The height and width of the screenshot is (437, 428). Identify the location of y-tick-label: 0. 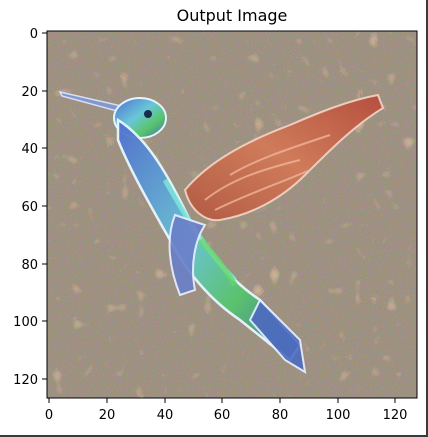
(34, 34).